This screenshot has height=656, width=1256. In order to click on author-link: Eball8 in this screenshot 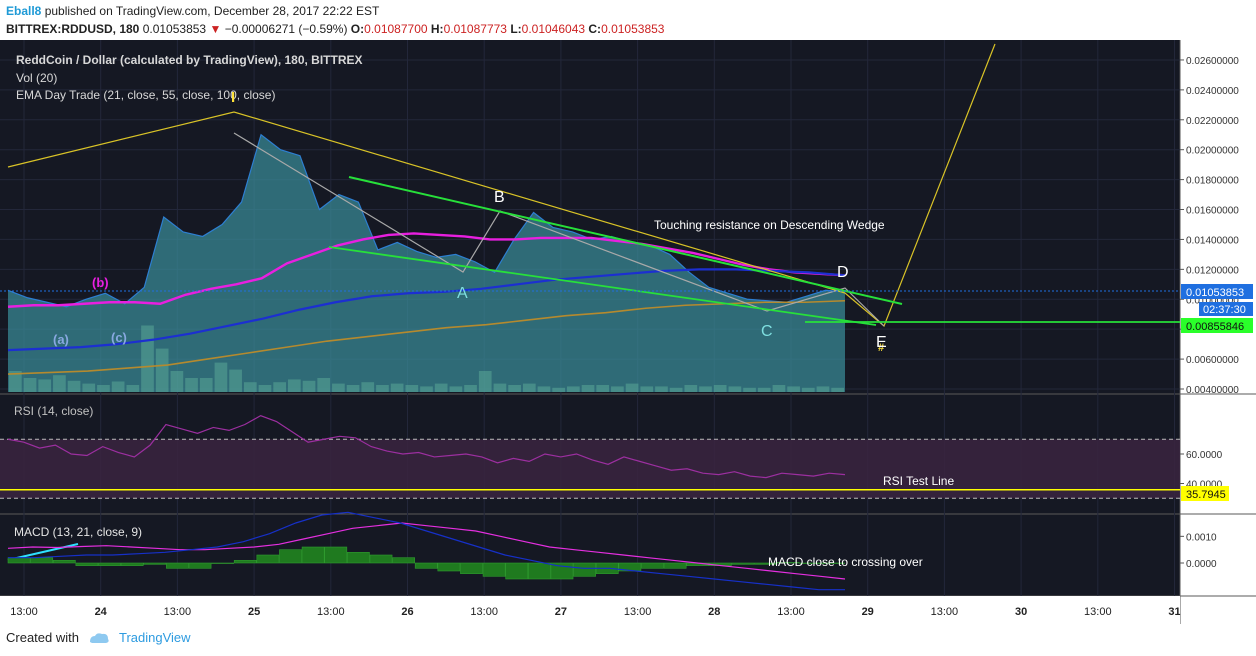, I will do `click(24, 11)`.